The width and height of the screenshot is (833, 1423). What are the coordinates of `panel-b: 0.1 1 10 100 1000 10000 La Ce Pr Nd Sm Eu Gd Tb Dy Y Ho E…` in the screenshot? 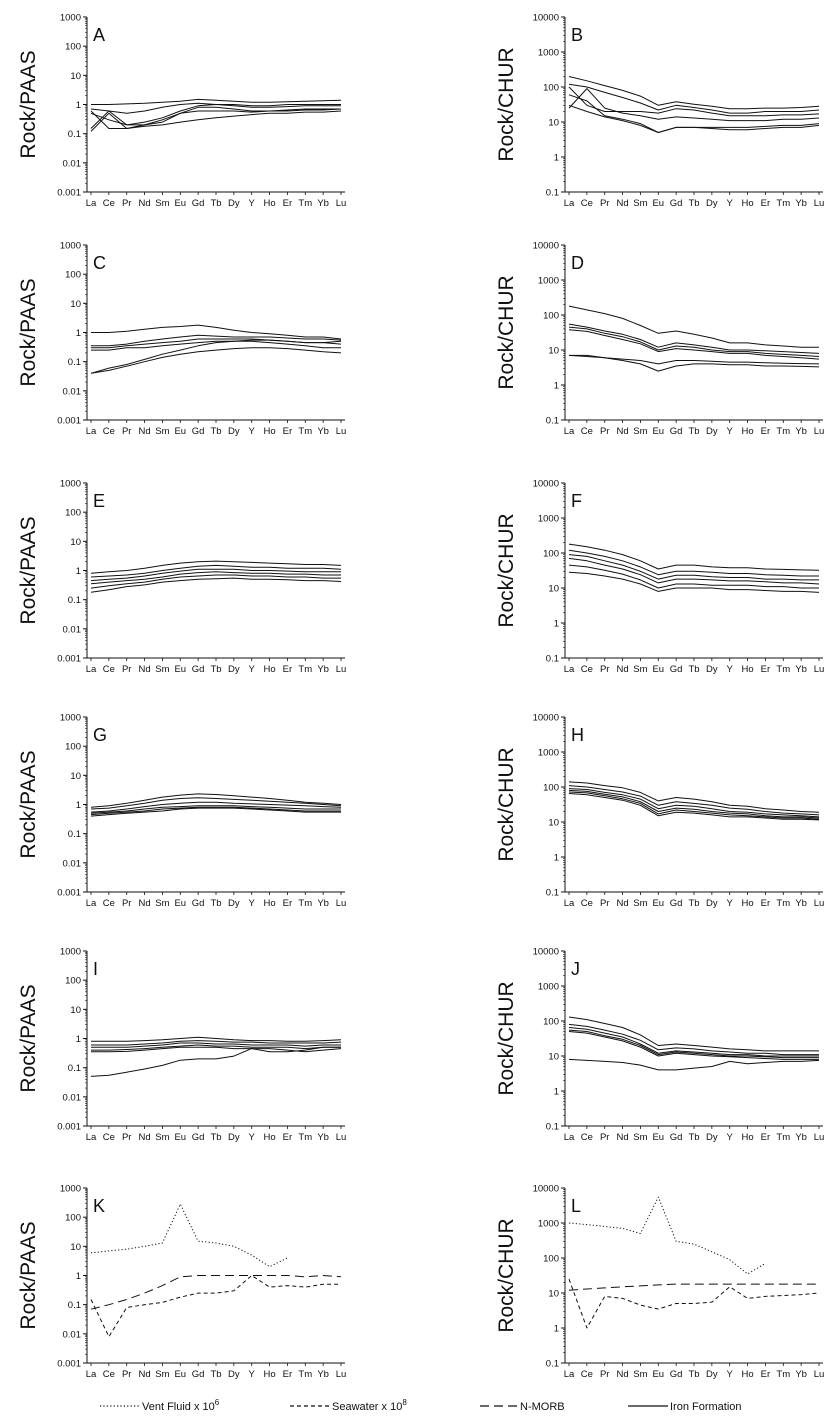 It's located at (659, 111).